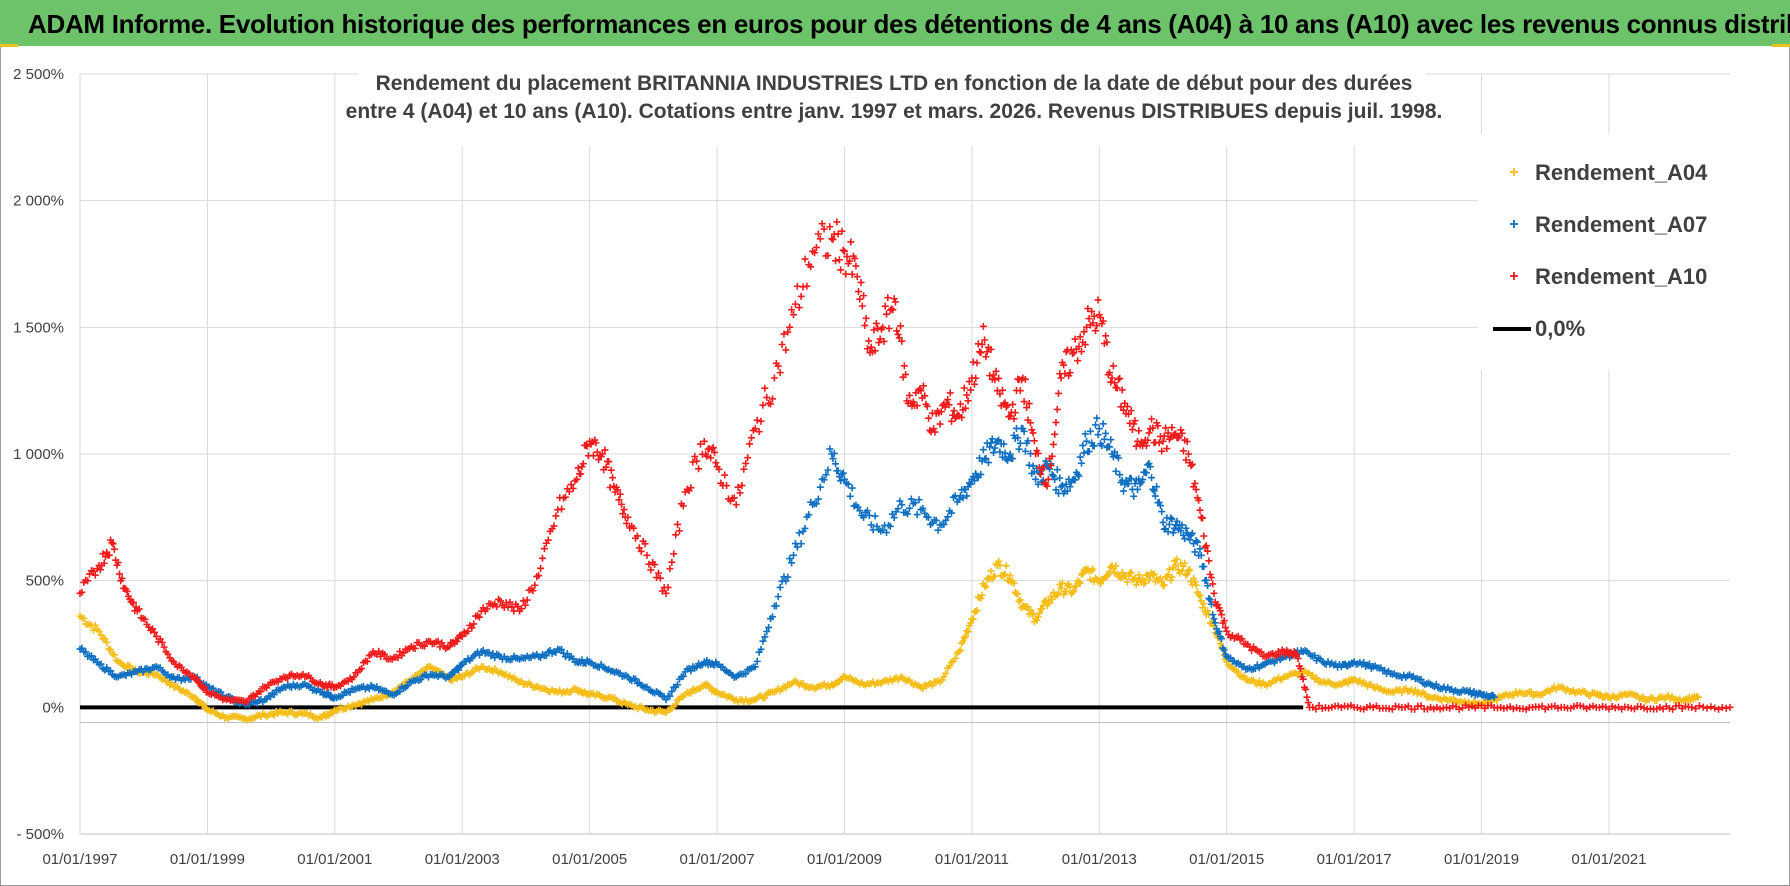  I want to click on x-tick-label: 01/01/2005, so click(589, 859).